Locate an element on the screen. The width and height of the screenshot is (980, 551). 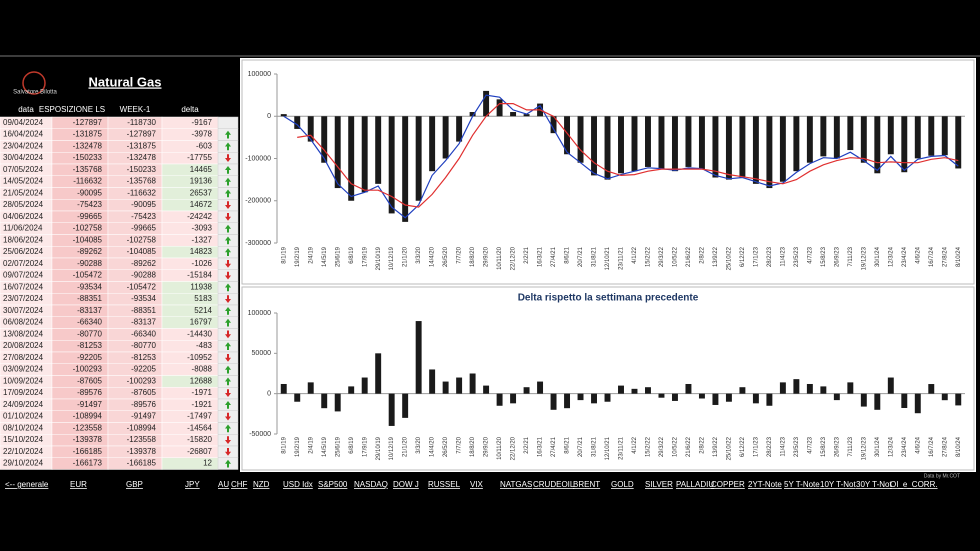
x-tick-label: 8/1/19 is located at coordinates (284, 254).